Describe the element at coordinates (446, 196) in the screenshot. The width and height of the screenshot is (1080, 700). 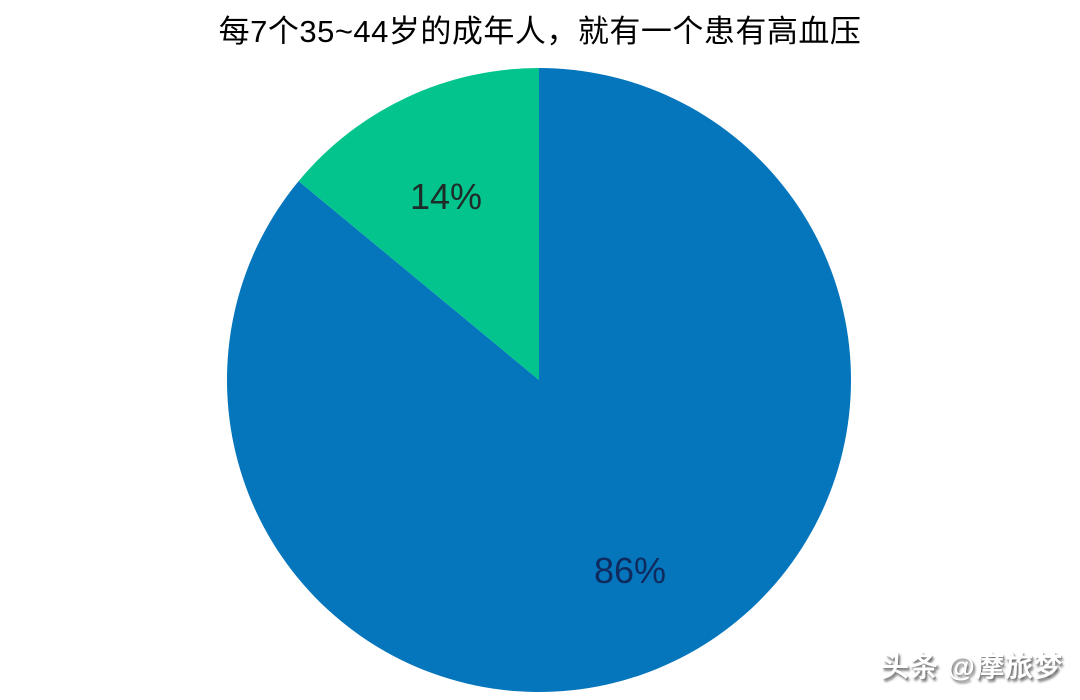
I see `pie-slice-label-minority: 14%` at that location.